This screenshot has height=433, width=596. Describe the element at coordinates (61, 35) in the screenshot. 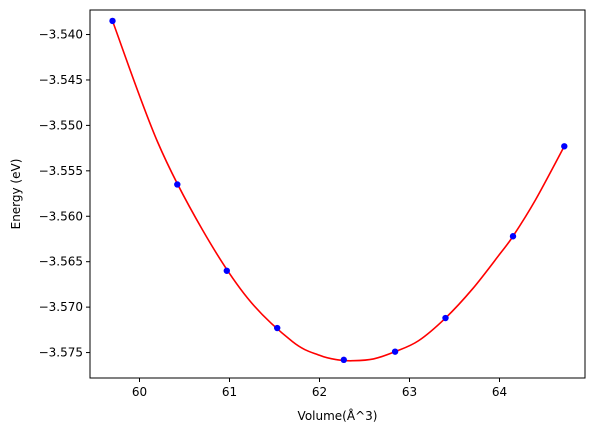

I see `y-tick-label: −3.540` at that location.